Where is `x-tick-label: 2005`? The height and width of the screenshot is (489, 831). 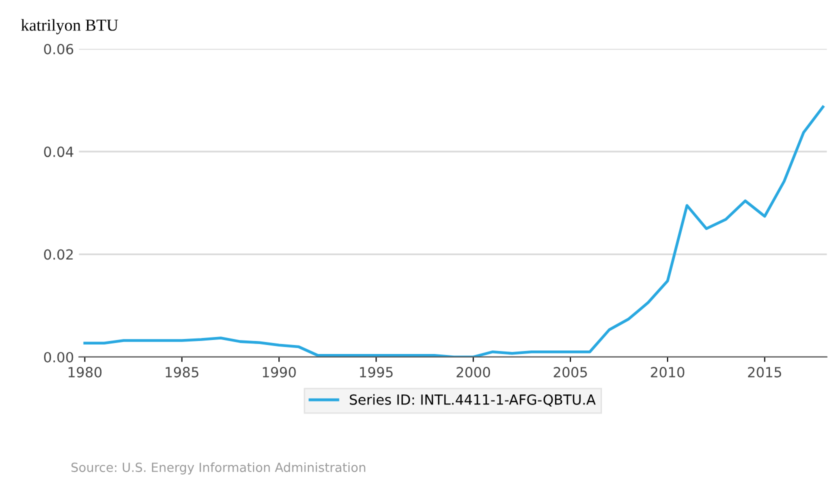 x-tick-label: 2005 is located at coordinates (570, 372).